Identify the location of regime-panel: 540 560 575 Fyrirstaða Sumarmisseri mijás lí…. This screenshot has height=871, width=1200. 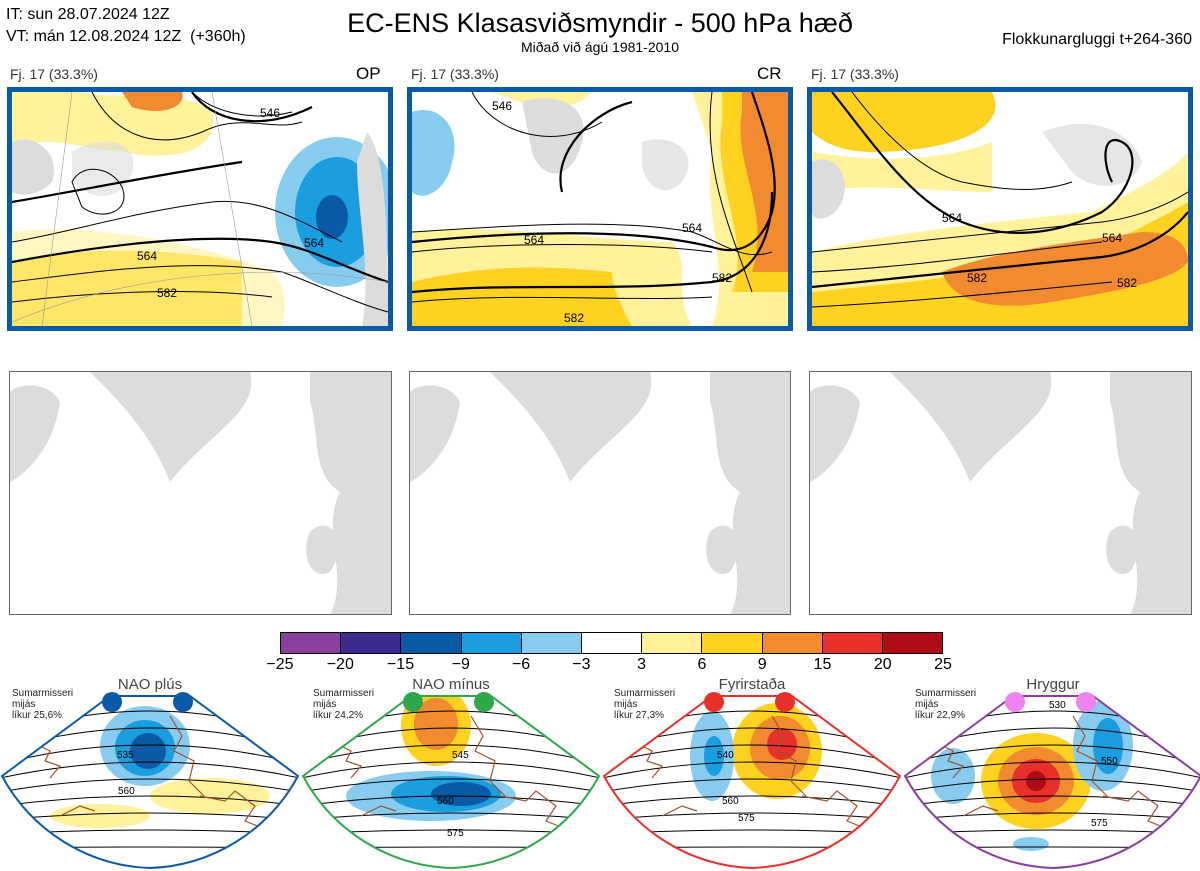
(752, 773).